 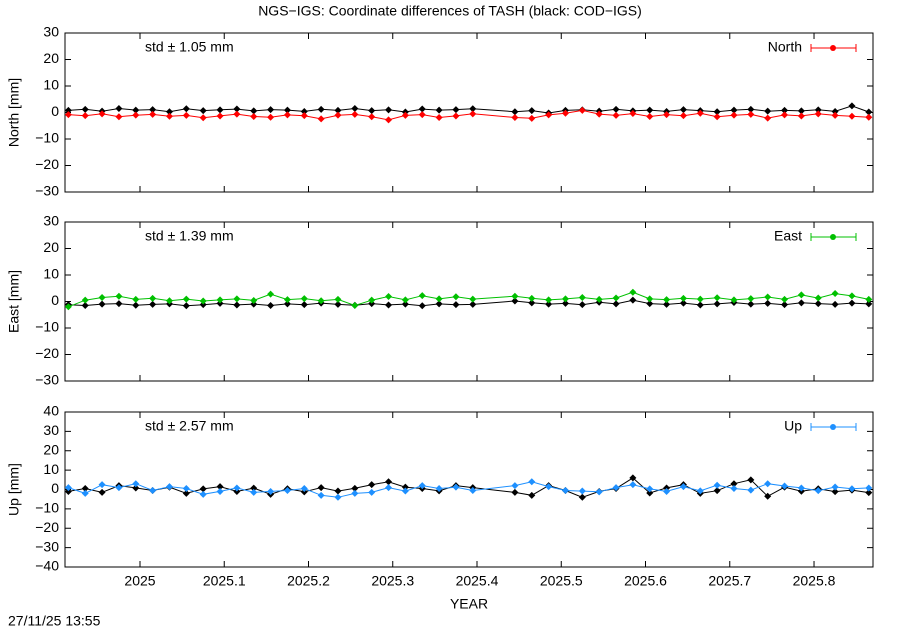 I want to click on x-tick-label: 2025.2, so click(x=308, y=581).